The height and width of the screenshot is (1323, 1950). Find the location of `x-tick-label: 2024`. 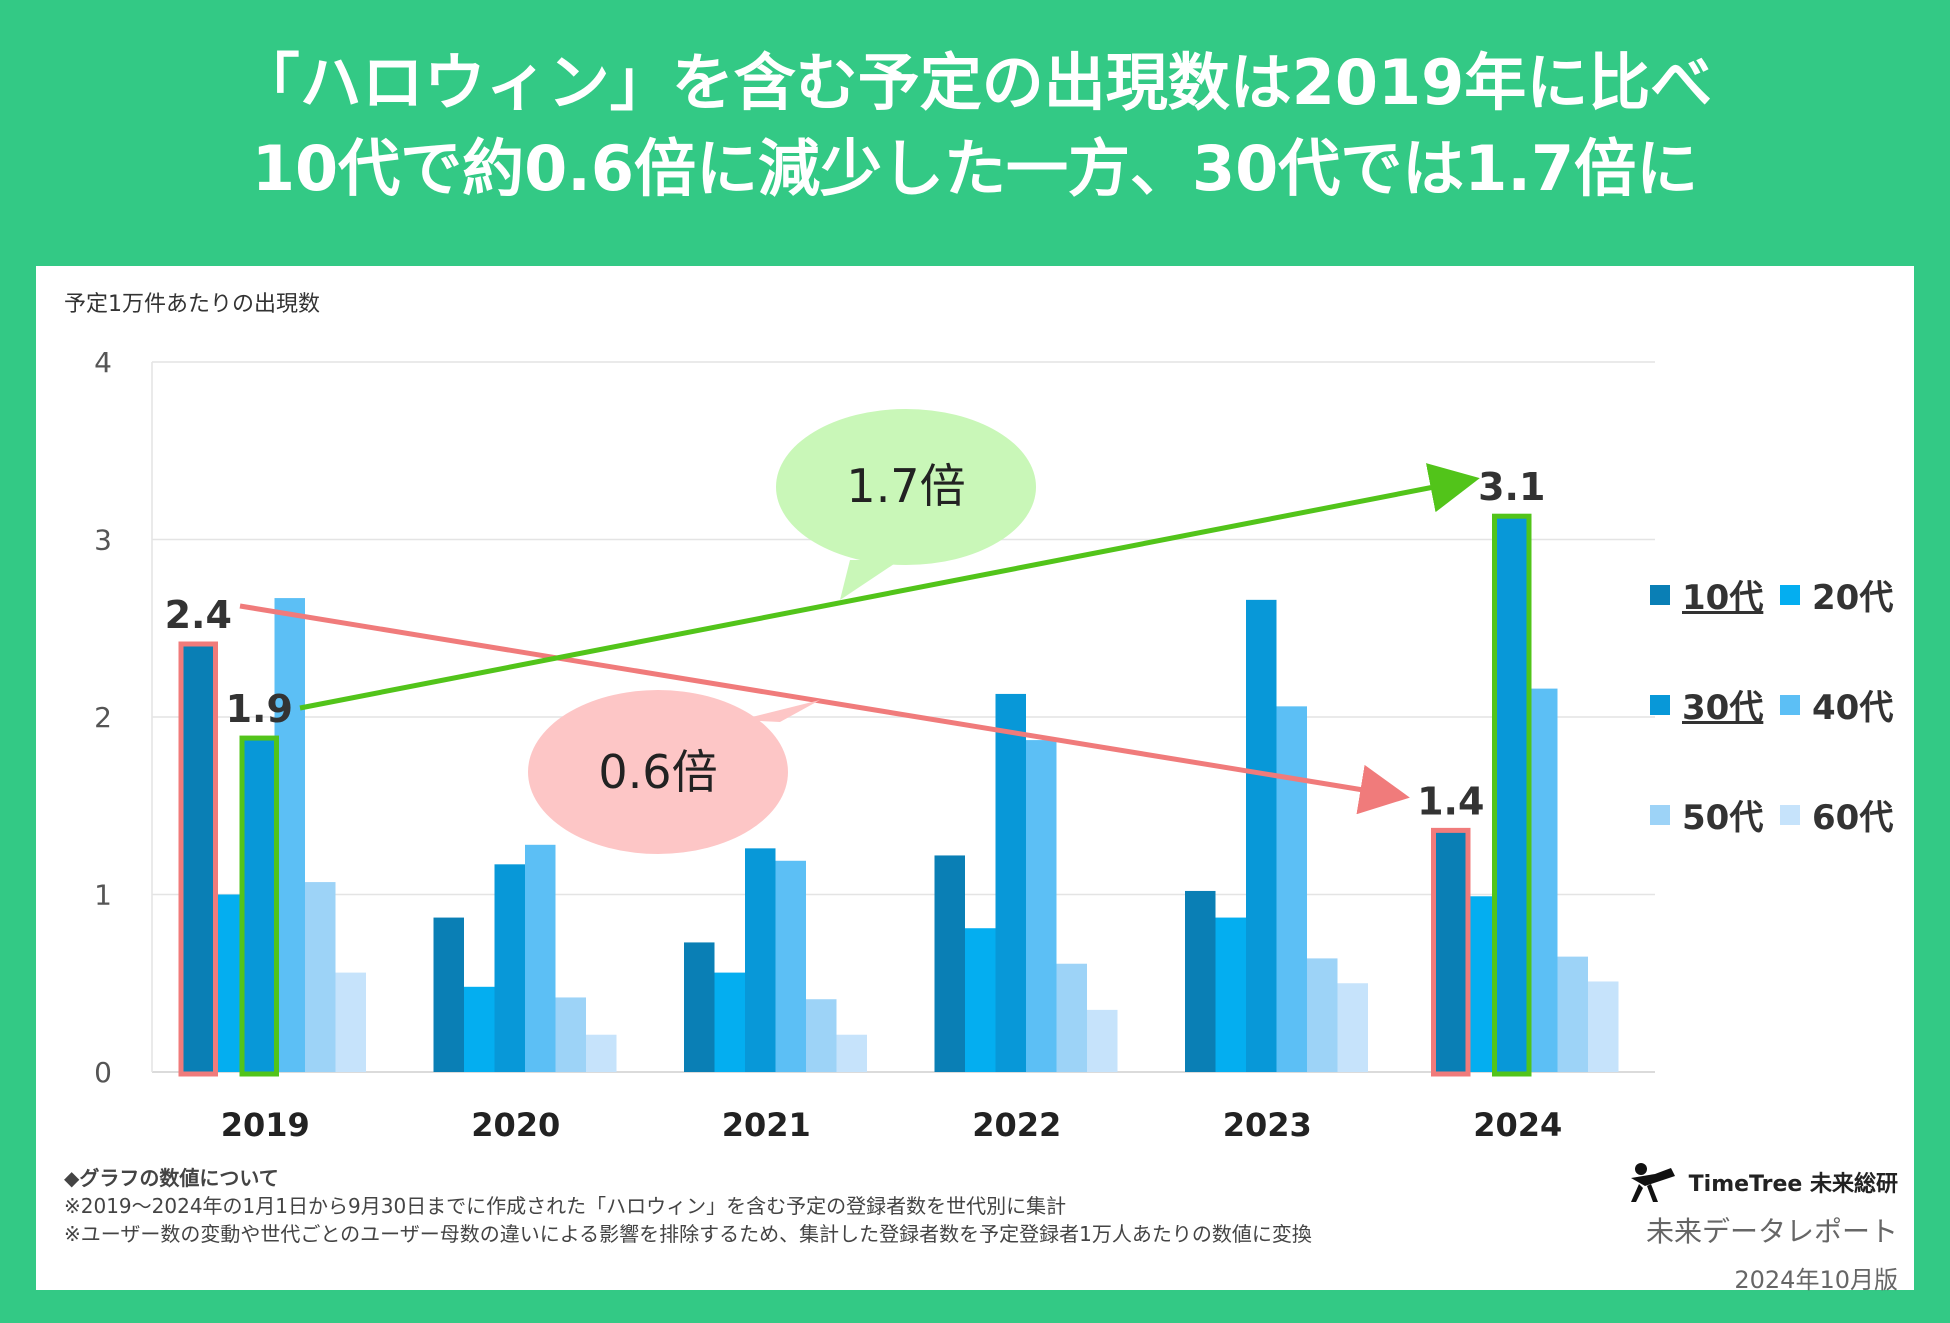

x-tick-label: 2024 is located at coordinates (1517, 1125).